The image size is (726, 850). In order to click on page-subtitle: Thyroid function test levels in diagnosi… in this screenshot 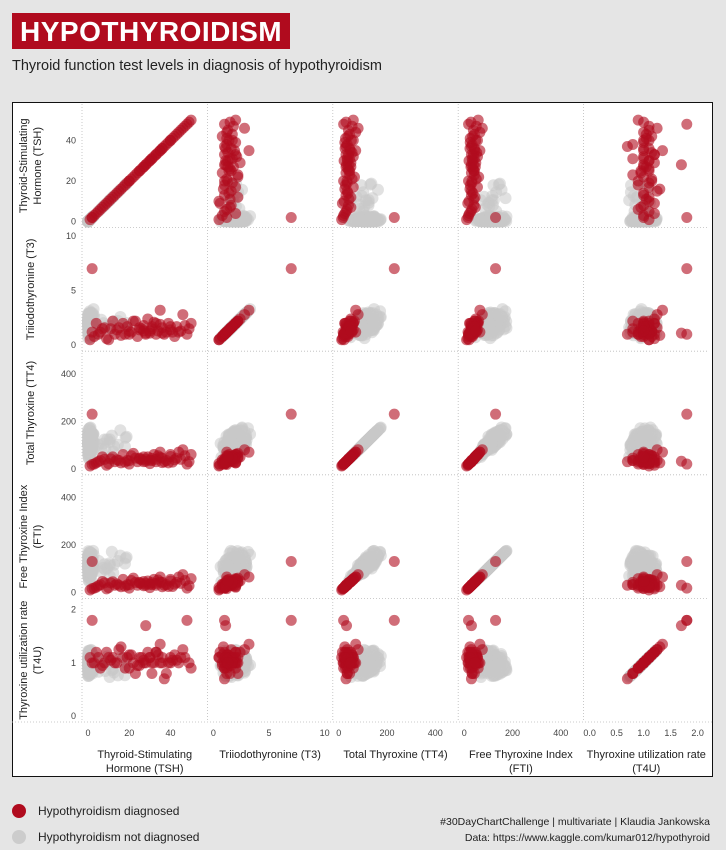, I will do `click(197, 66)`.